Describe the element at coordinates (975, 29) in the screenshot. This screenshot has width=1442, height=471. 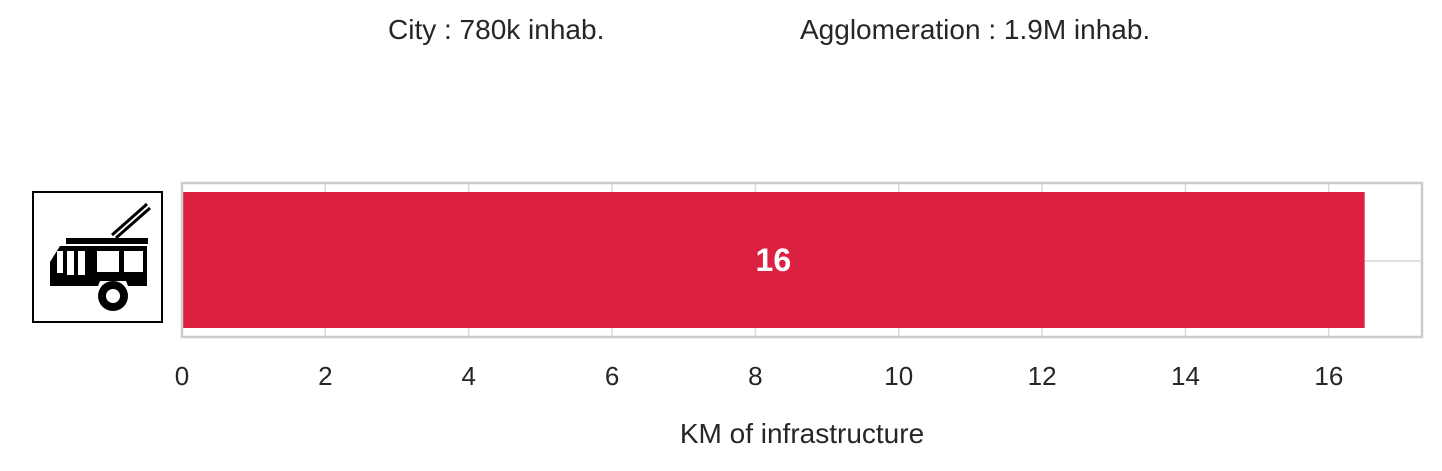
I see `agglomeration-population: Agglomeration : 1.9M inhab.` at that location.